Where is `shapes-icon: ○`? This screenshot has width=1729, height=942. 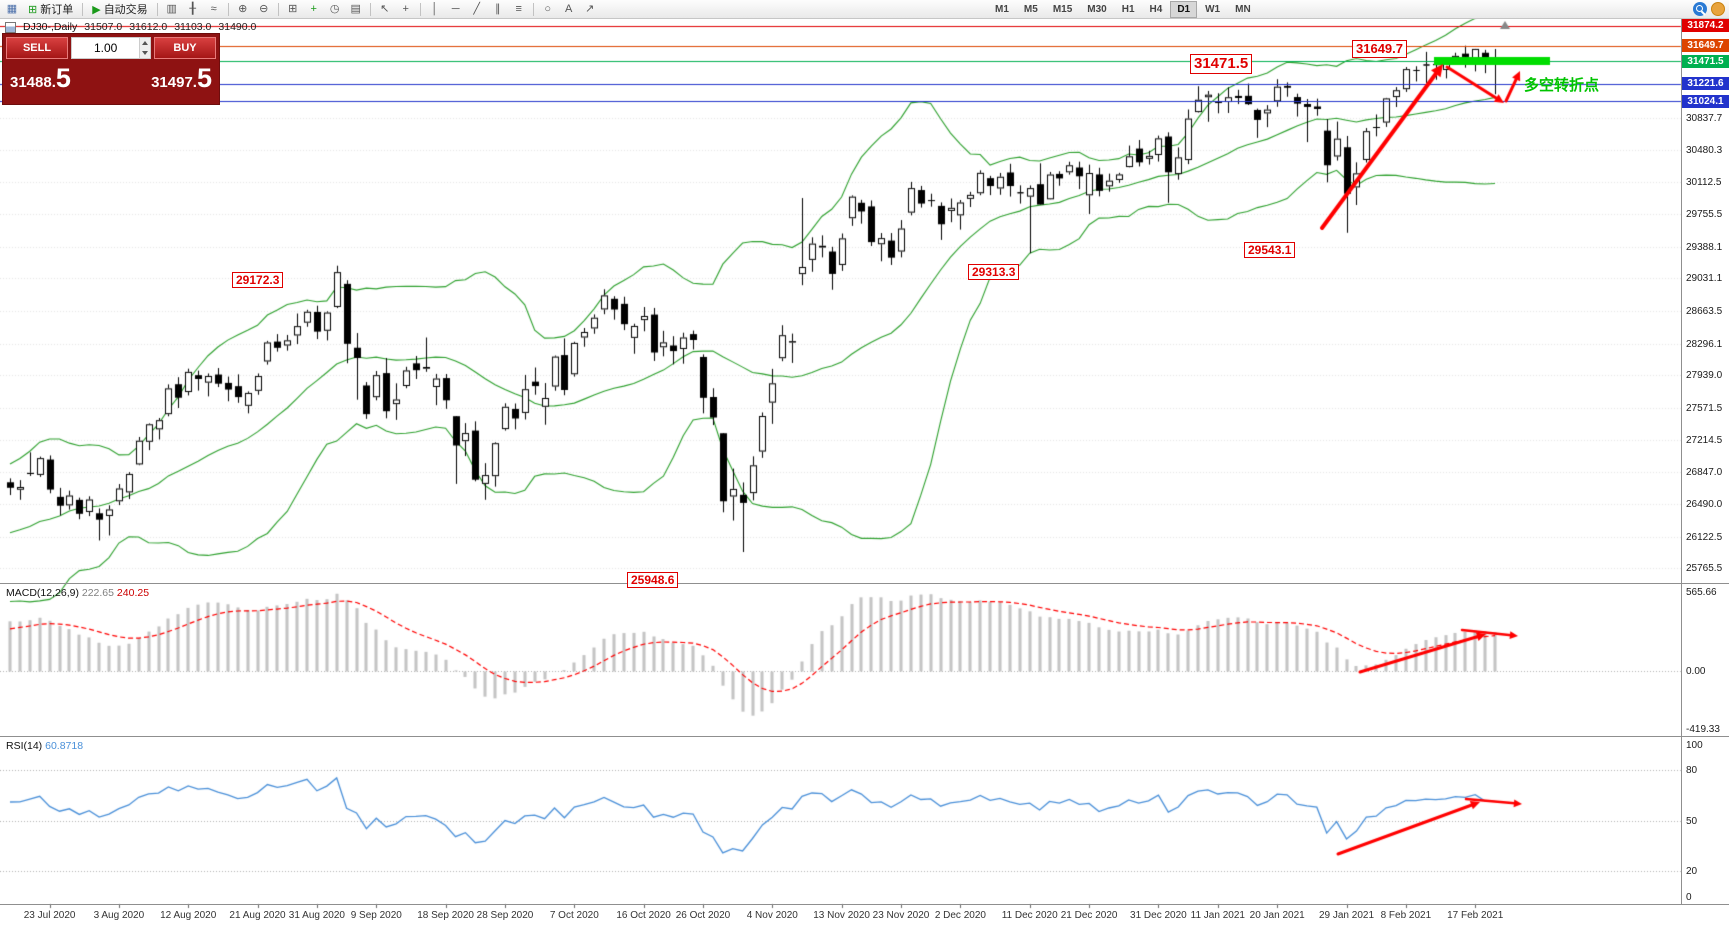
shapes-icon: ○ is located at coordinates (548, 9).